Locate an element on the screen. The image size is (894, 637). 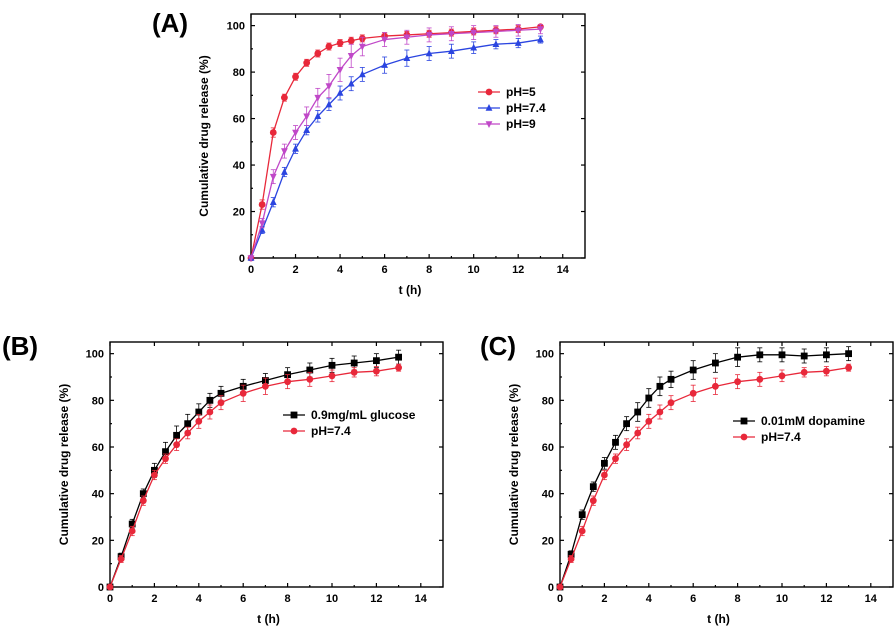
legend: pH=5 pH=7.4 pH=9 is located at coordinates (512, 108).